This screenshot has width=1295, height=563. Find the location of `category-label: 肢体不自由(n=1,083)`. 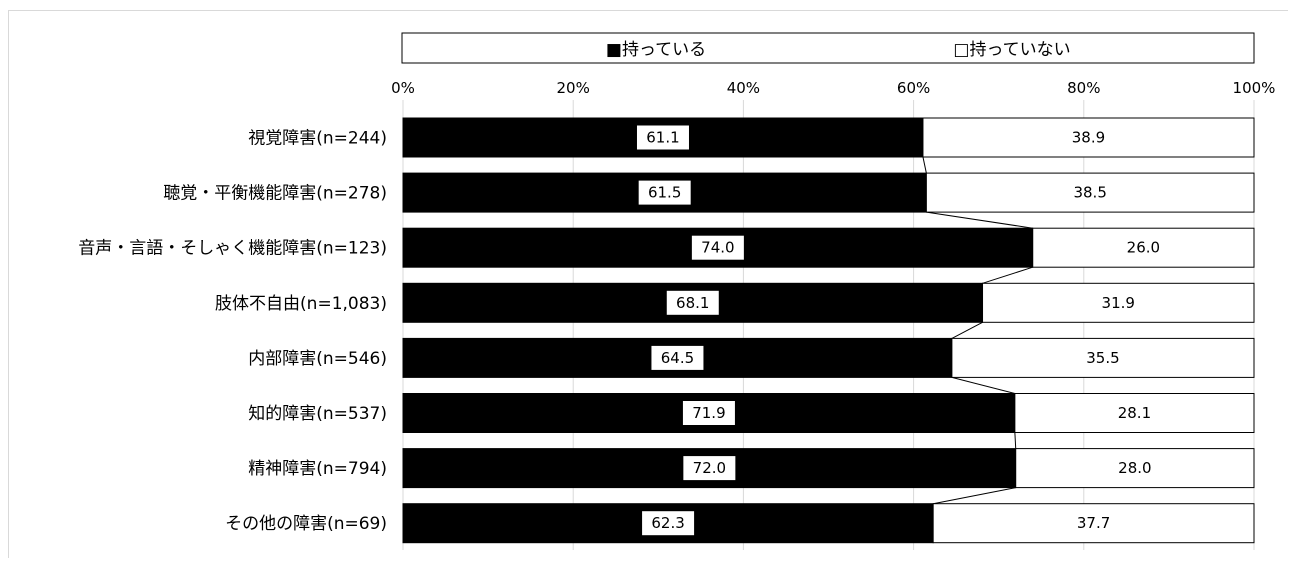

category-label: 肢体不自由(n=1,083) is located at coordinates (301, 304).